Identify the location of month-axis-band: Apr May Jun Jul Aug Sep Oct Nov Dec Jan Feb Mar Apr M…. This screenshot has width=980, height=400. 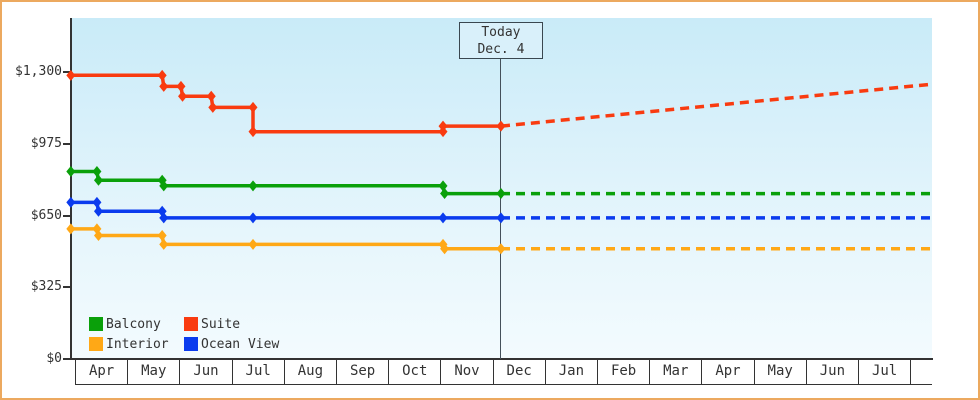
(503, 372).